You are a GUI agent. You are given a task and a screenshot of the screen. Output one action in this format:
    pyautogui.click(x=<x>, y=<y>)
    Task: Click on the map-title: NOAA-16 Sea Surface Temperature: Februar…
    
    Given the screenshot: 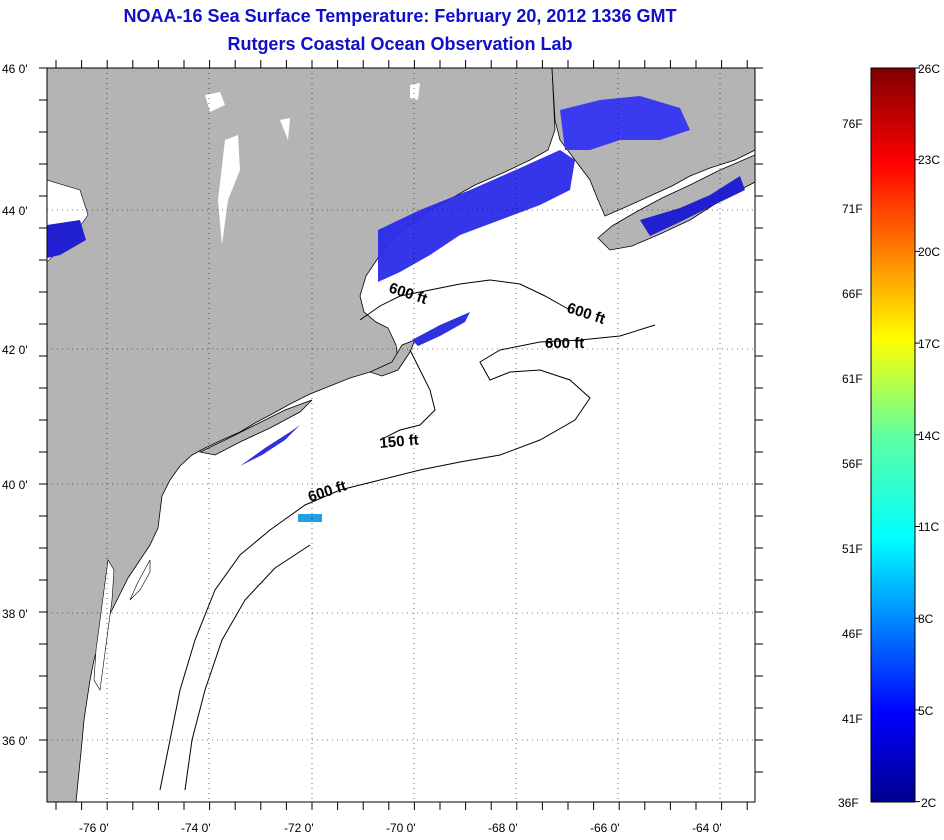 What is the action you would take?
    pyautogui.click(x=400, y=16)
    